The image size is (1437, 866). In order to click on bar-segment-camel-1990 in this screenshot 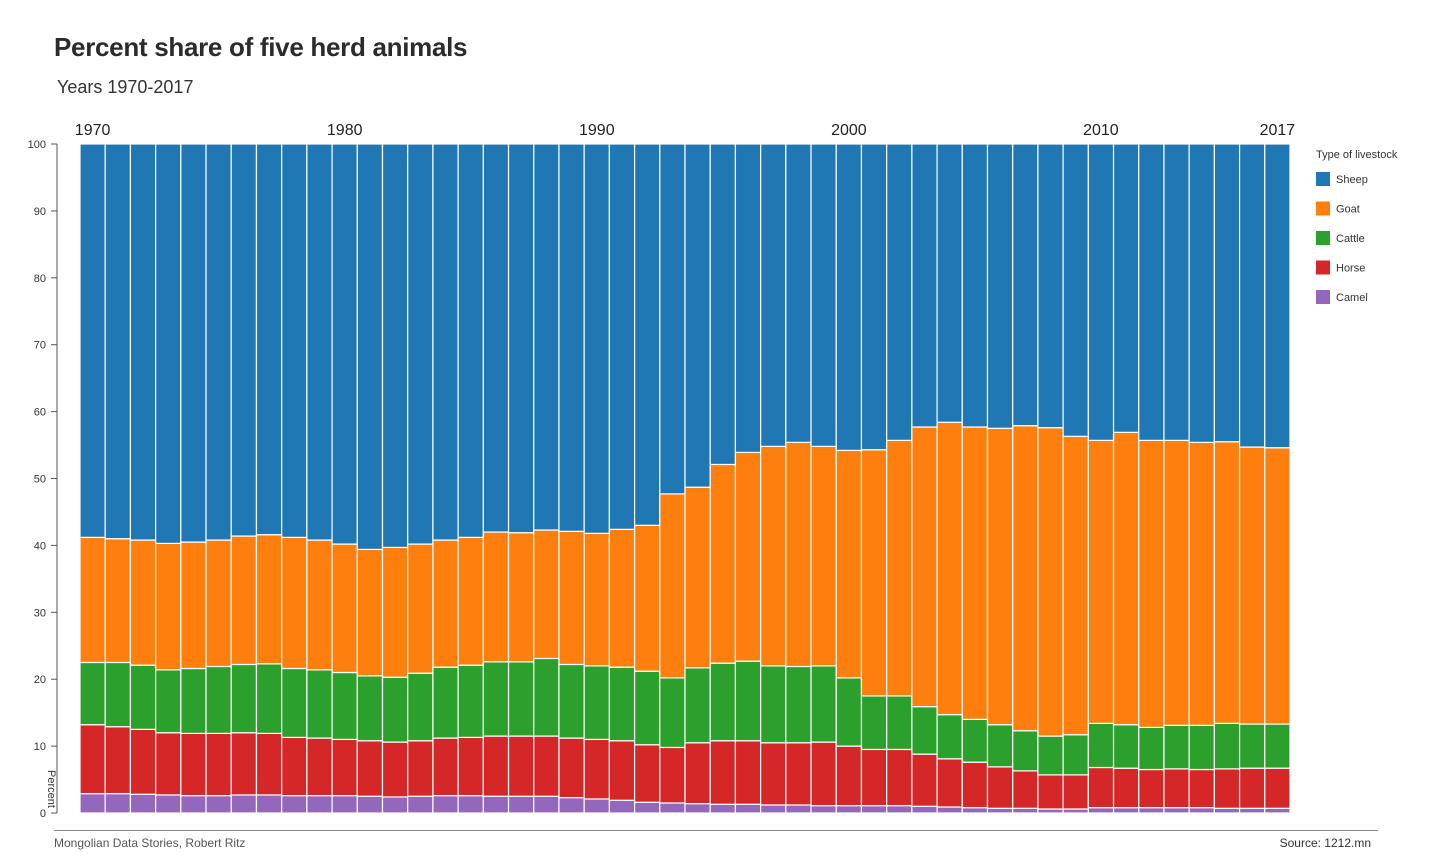, I will do `click(596, 806)`.